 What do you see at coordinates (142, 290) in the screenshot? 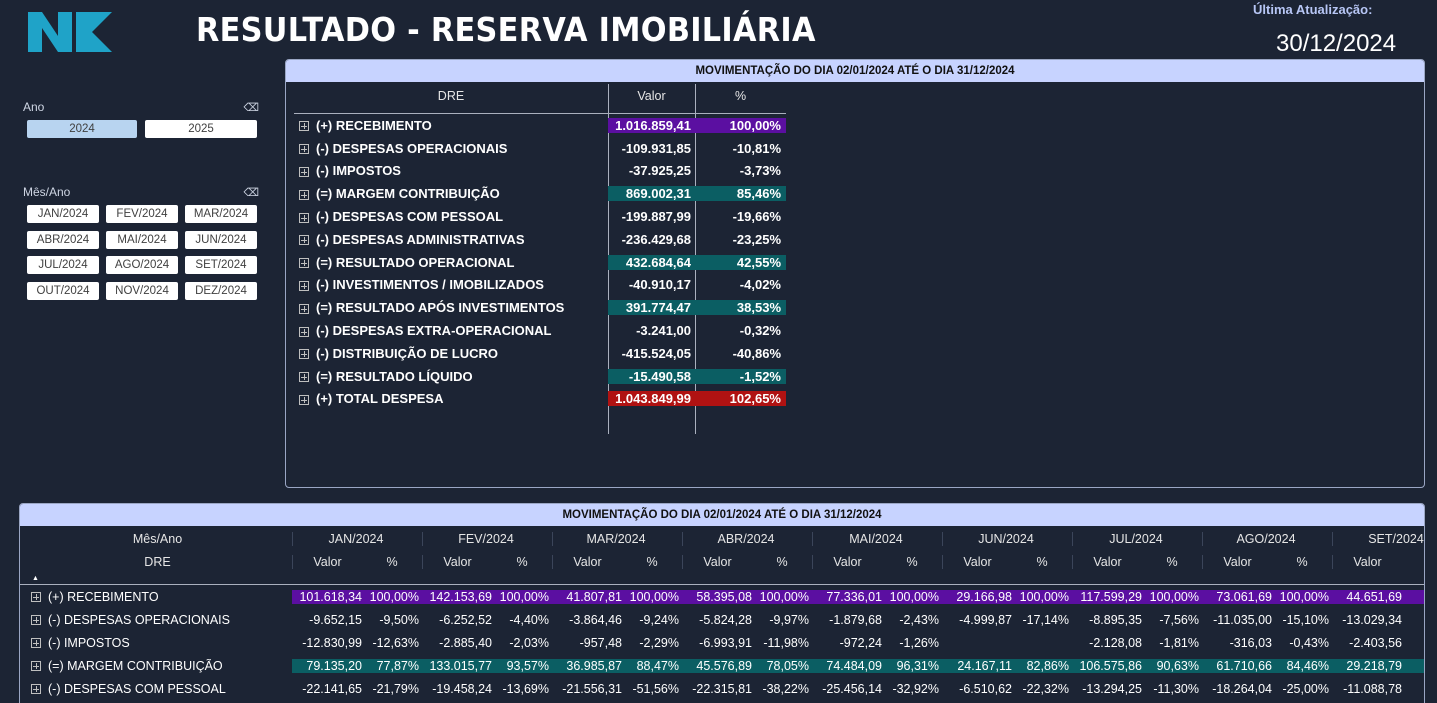
I see `month-option-nov-2024: NOV/2024` at bounding box center [142, 290].